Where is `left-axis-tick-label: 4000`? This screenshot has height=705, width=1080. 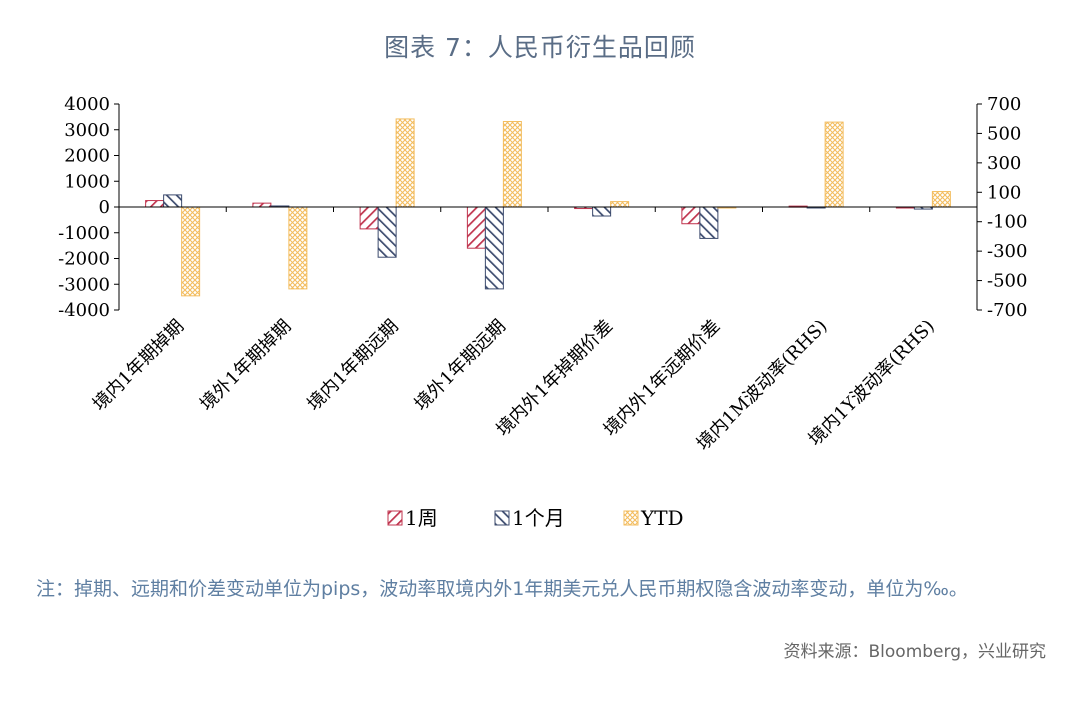 left-axis-tick-label: 4000 is located at coordinates (87, 104).